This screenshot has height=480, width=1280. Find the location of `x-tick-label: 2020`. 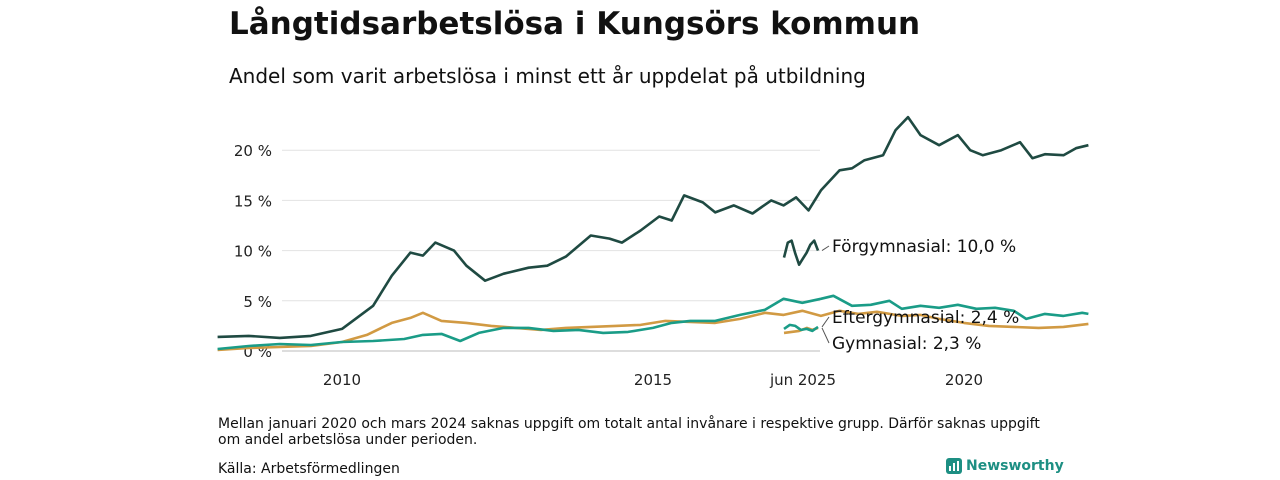

x-tick-label: 2020 is located at coordinates (964, 380).